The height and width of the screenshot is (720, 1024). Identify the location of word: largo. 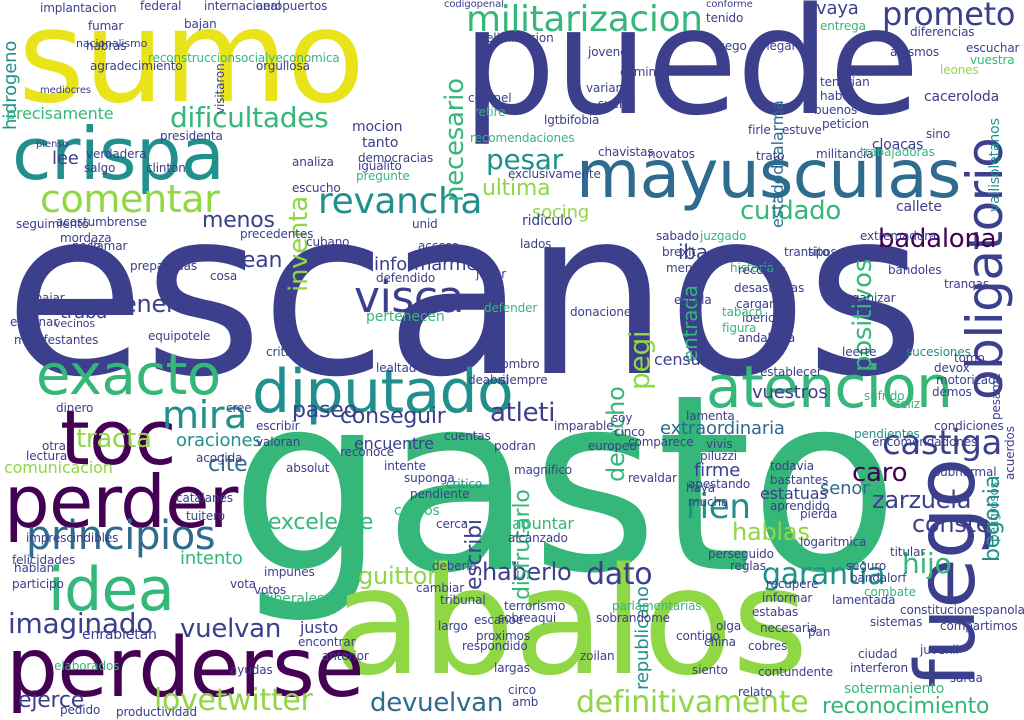
(453, 626).